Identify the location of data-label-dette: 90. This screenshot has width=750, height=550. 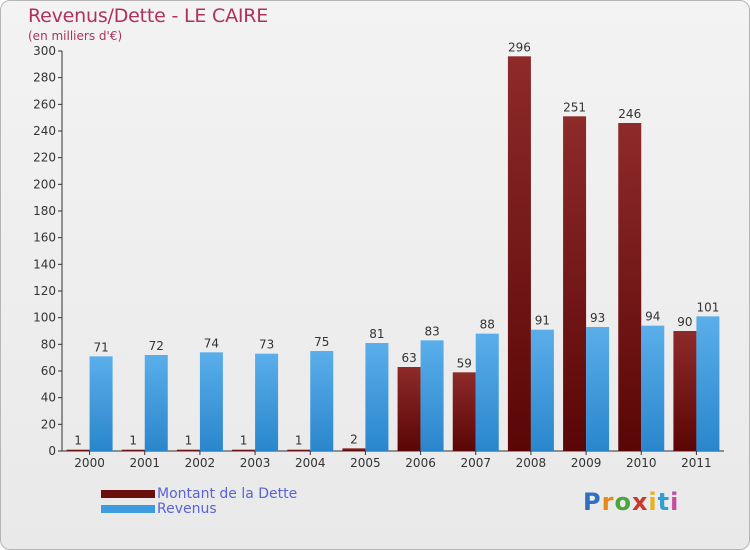
(684, 322).